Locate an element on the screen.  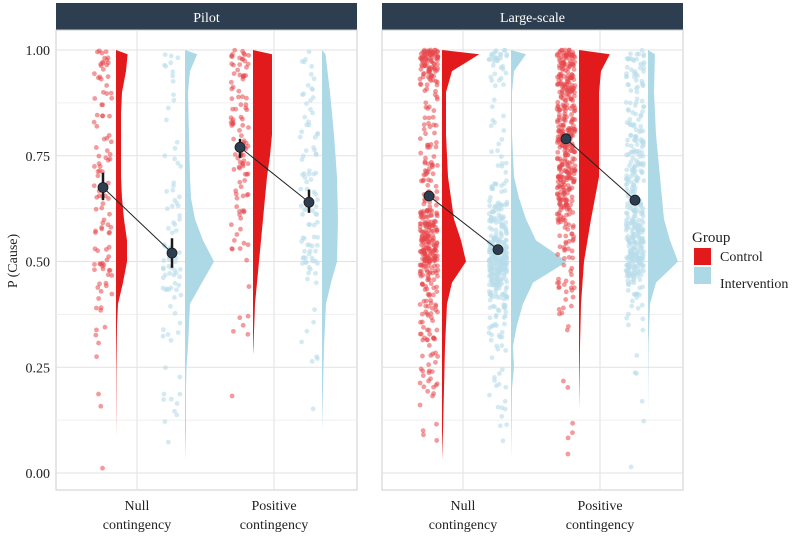
density-intervention is located at coordinates (539, 255).